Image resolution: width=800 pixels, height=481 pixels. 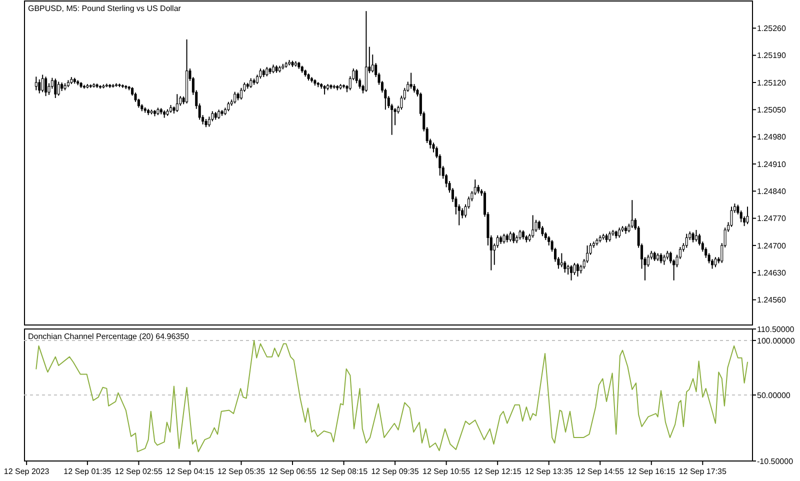 I want to click on y-tick-label: 1.24700, so click(x=771, y=245).